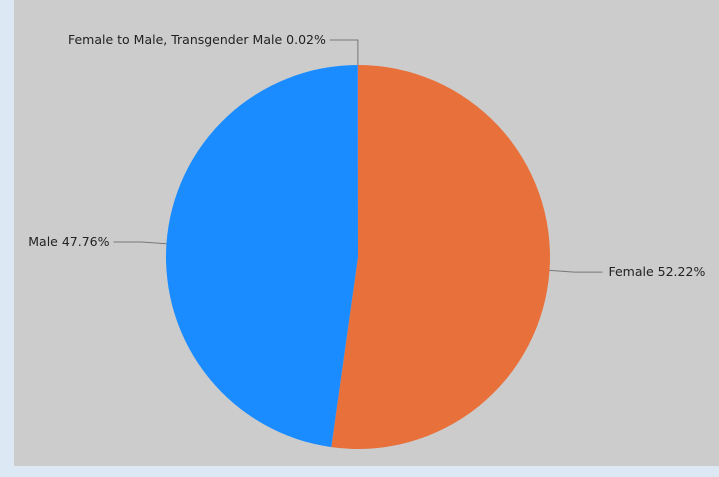  I want to click on slice-value: 52.22%, so click(682, 271).